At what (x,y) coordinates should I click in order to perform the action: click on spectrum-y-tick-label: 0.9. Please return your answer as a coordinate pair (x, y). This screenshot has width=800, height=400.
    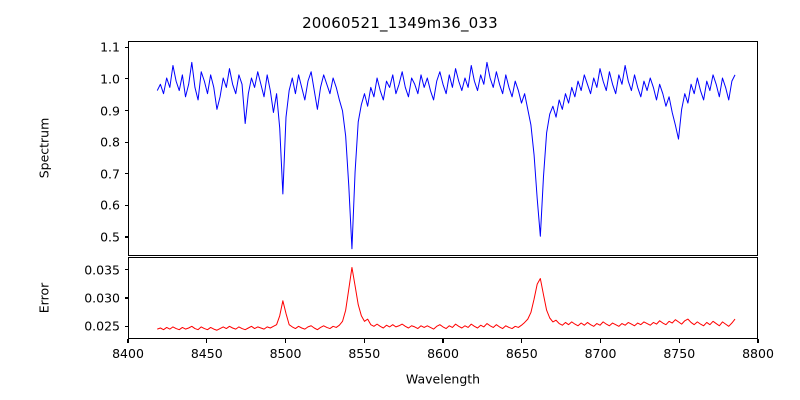
    Looking at the image, I should click on (110, 111).